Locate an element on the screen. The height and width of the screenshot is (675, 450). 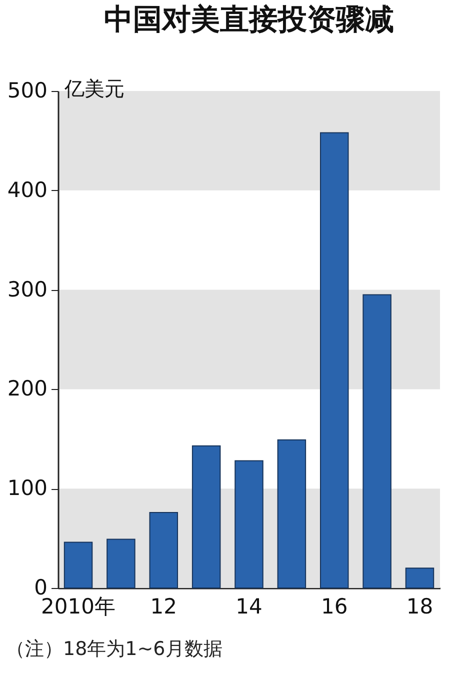
x-tick-label: 18 is located at coordinates (420, 606).